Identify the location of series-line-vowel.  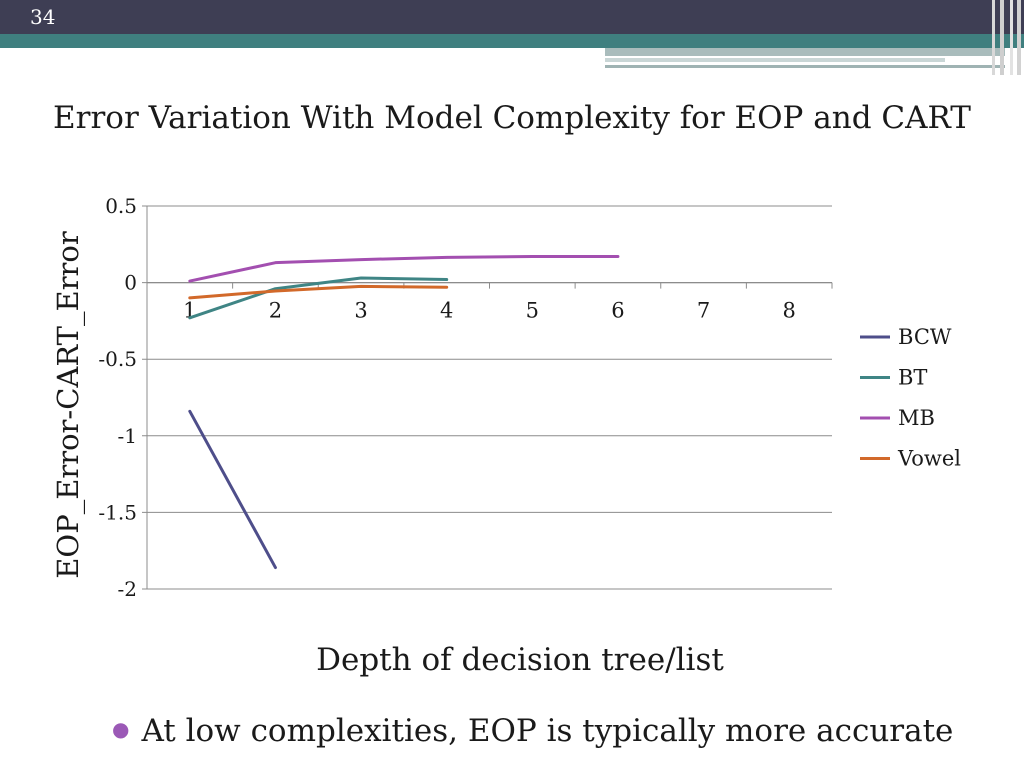
(318, 292).